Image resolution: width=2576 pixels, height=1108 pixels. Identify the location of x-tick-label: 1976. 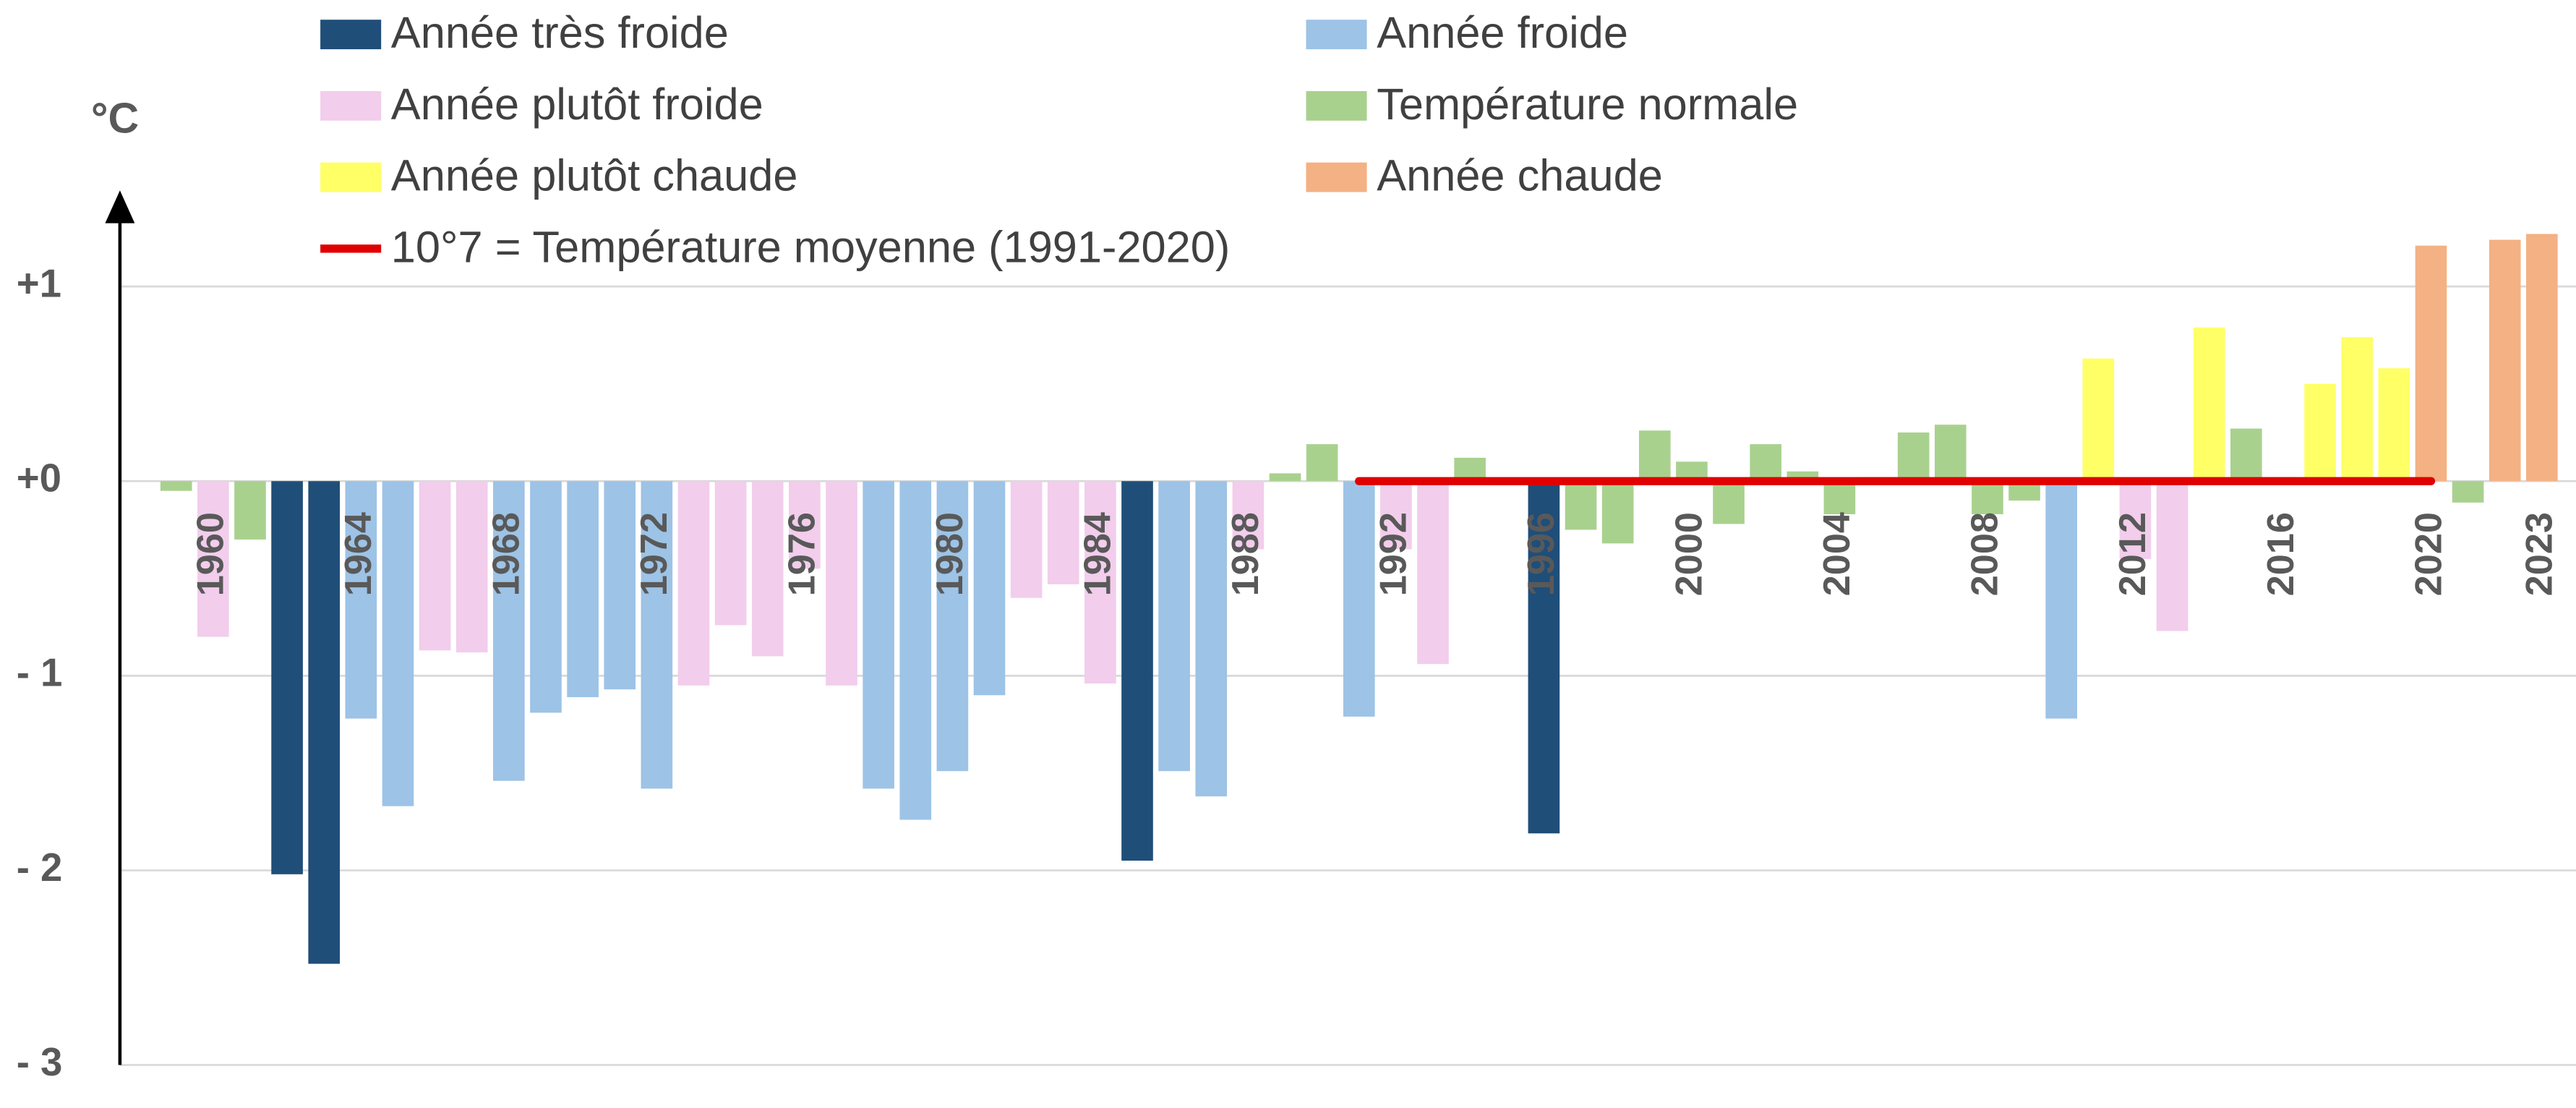
(802, 554).